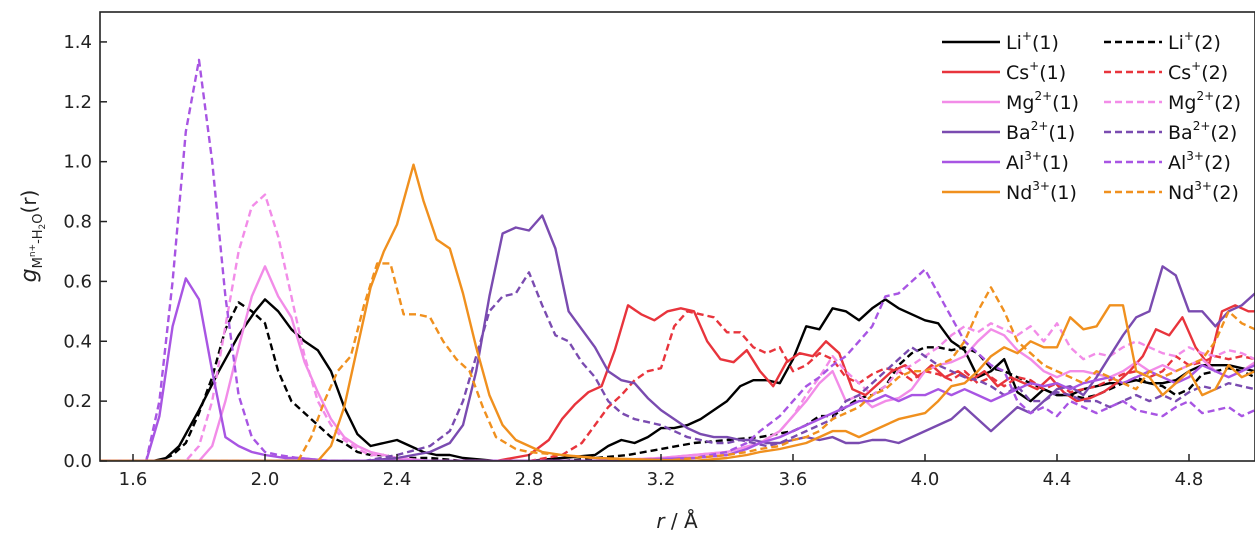 The image size is (1255, 538). What do you see at coordinates (1037, 161) in the screenshot?
I see `legend-label: Al3+(1)` at bounding box center [1037, 161].